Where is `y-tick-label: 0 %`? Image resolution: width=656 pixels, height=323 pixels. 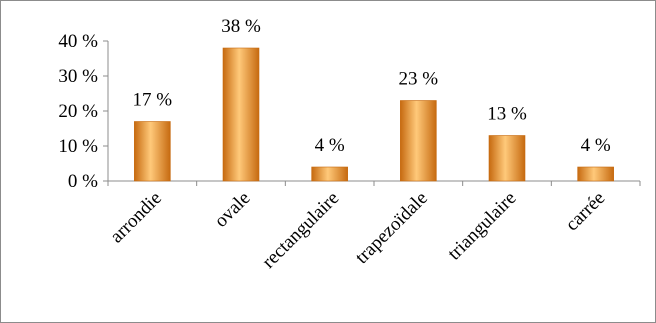
y-tick-label: 0 % is located at coordinates (83, 181).